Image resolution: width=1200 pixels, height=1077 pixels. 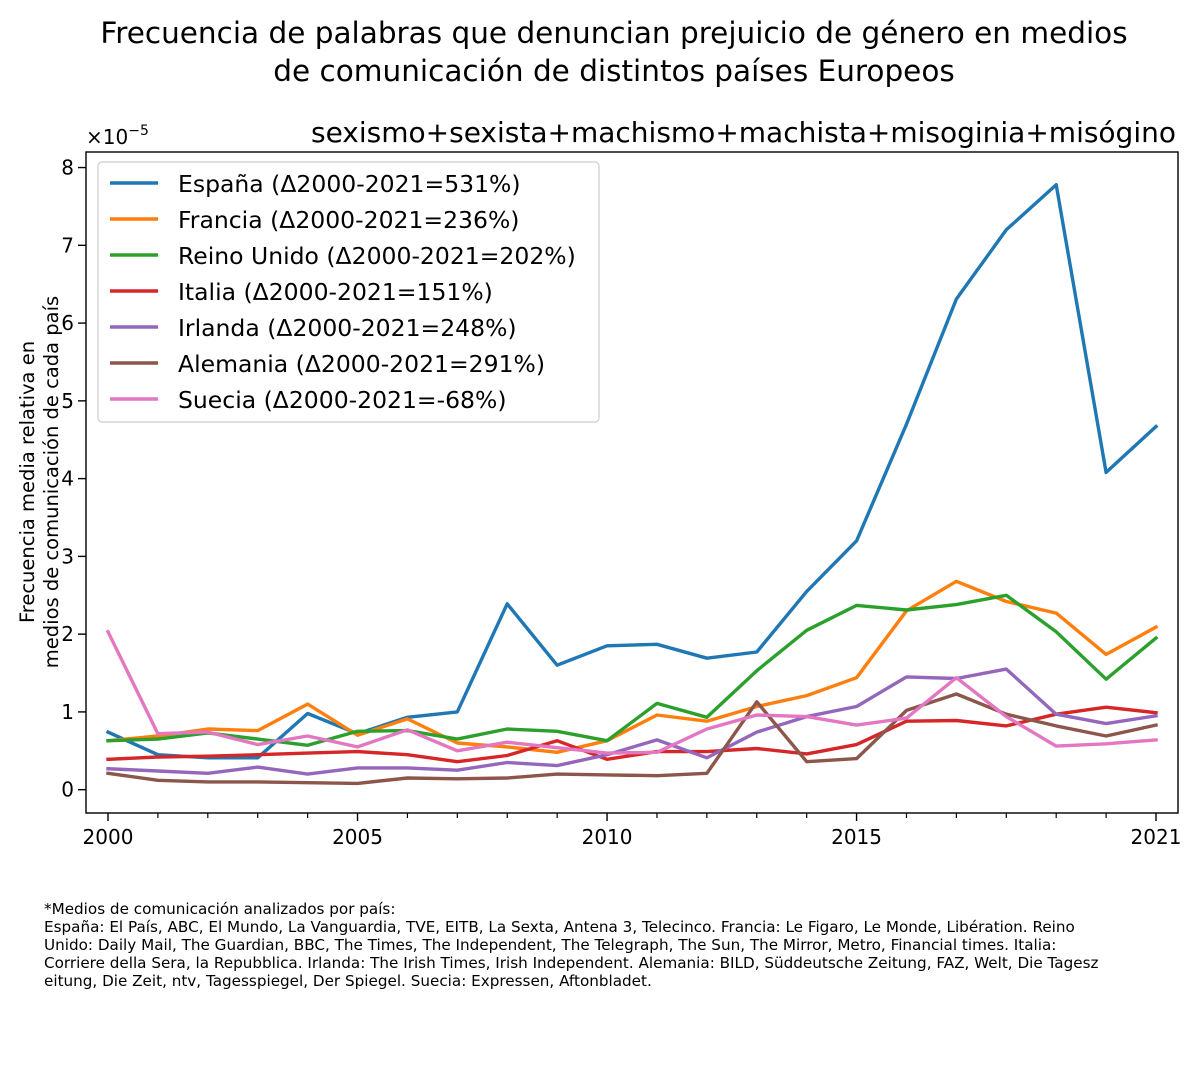 I want to click on y-axis-label-line-2: medios de comunicación de cada país, so click(x=51, y=482).